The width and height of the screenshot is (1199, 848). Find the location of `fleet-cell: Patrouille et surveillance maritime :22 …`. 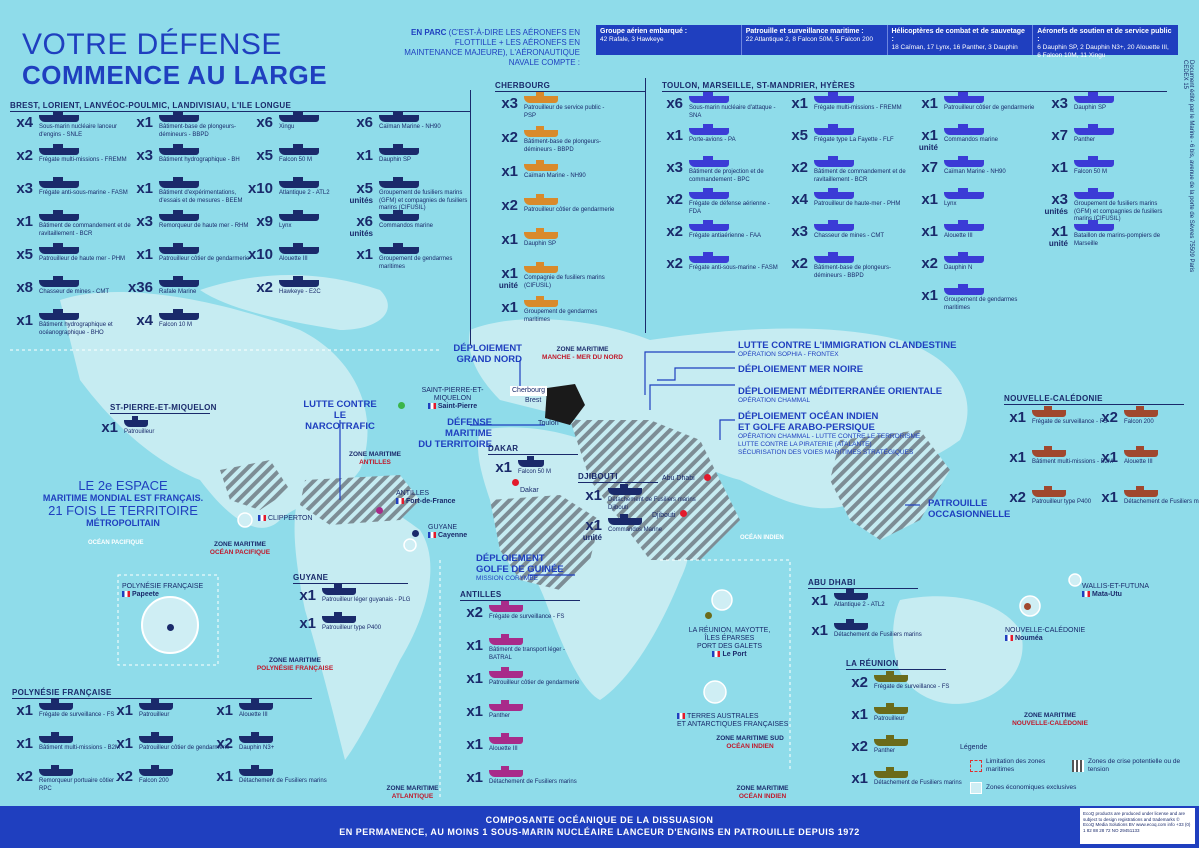

fleet-cell: Patrouille et surveillance maritime :22 … is located at coordinates (815, 40).